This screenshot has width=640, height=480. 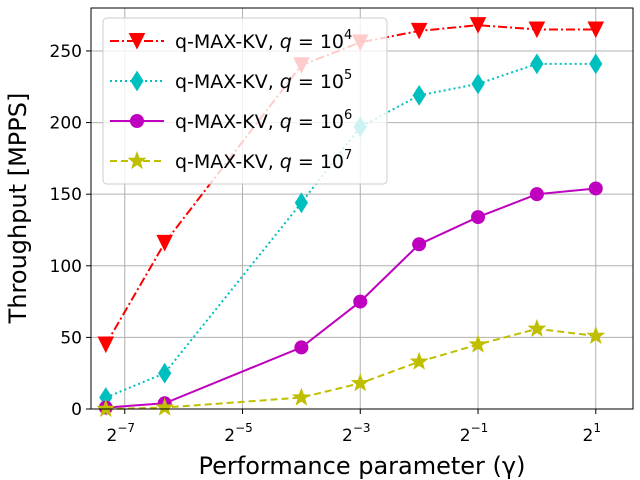 What do you see at coordinates (263, 40) in the screenshot?
I see `legend-label: q-MAX-KV, q = 104` at bounding box center [263, 40].